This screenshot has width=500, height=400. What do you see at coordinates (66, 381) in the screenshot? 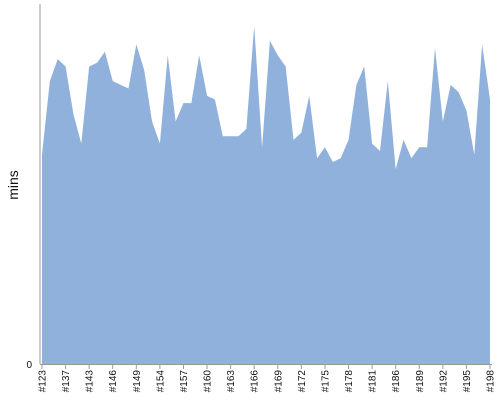
I see `x-tick-label: #137` at bounding box center [66, 381].